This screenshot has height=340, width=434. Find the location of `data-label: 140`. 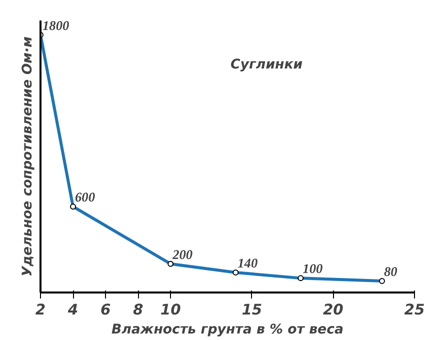

data-label: 140 is located at coordinates (248, 262).